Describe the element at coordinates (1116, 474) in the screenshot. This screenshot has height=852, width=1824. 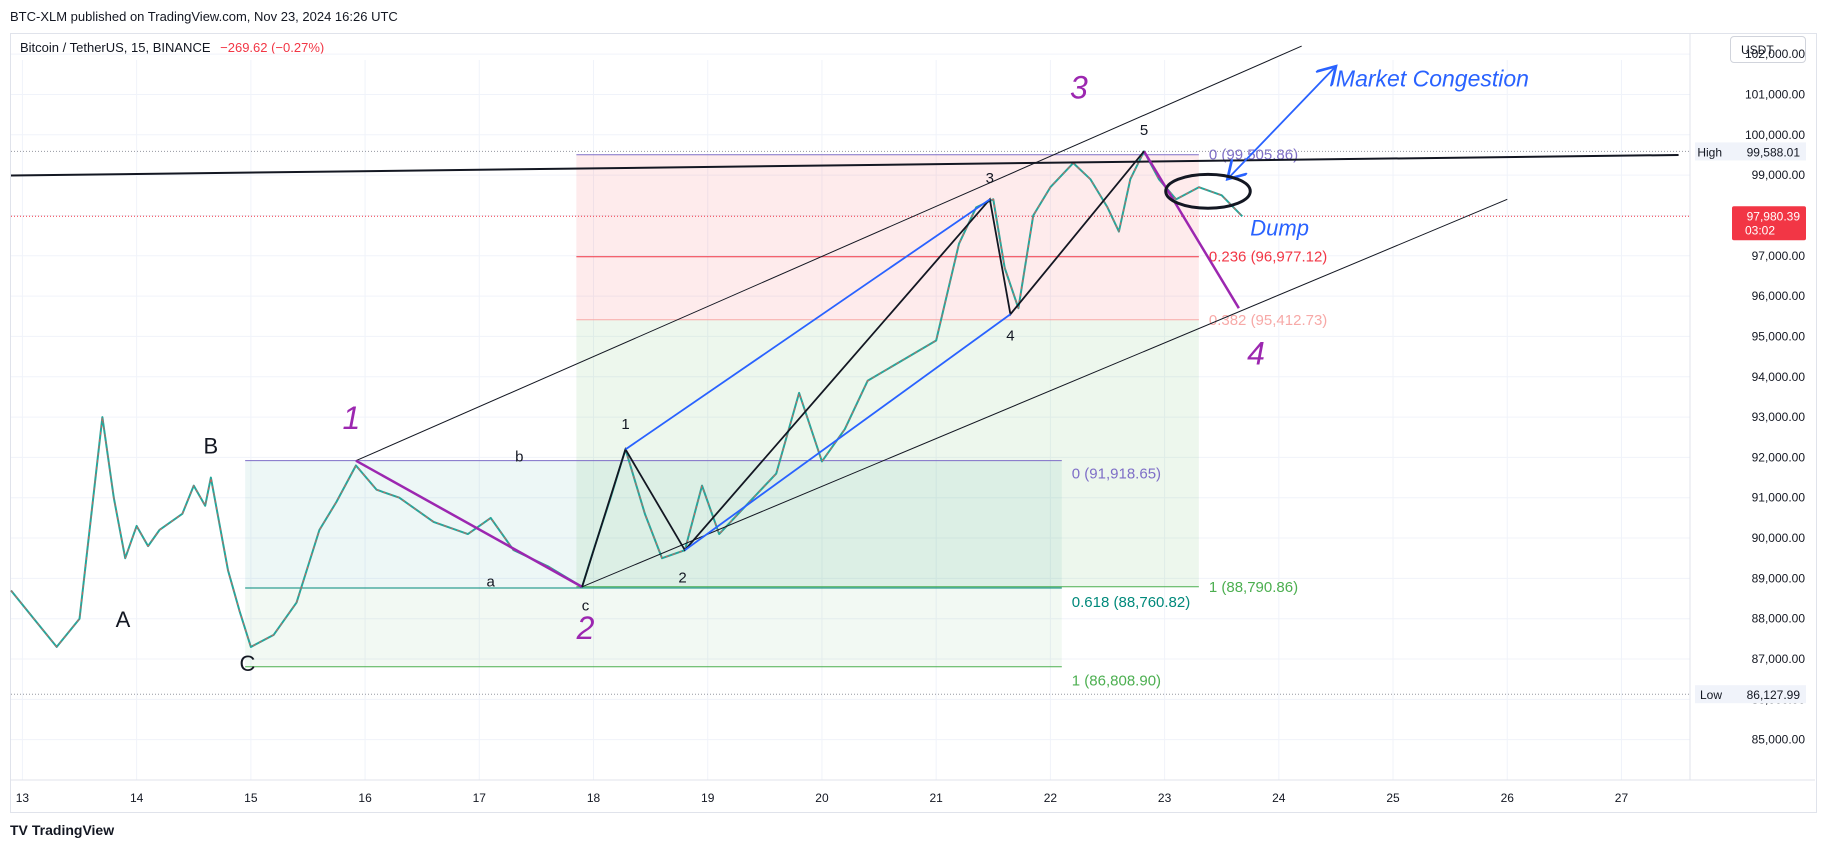
I see `fib-level-label: 0 (91,918.65)` at that location.